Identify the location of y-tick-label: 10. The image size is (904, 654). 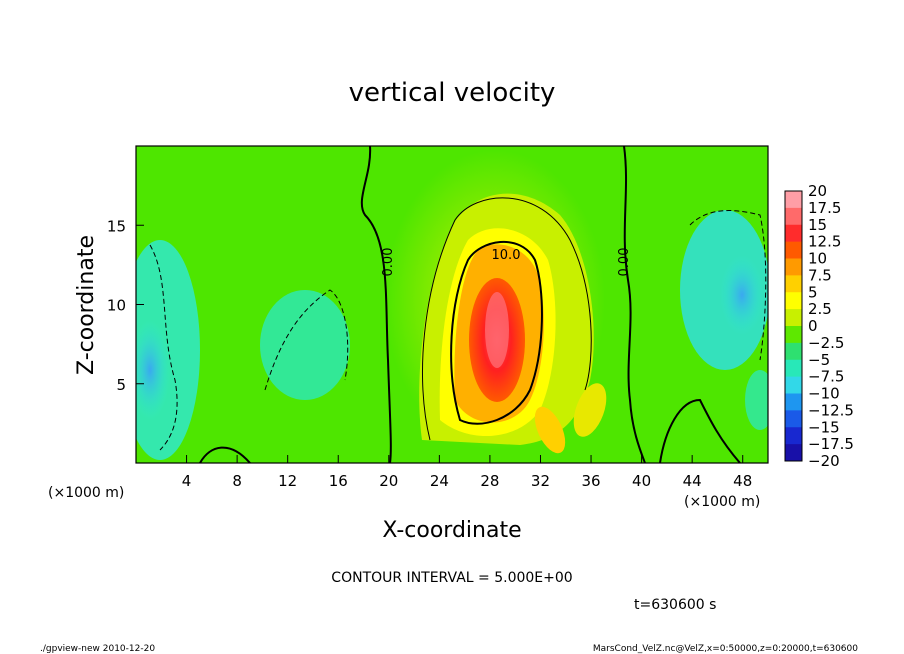
(116, 306).